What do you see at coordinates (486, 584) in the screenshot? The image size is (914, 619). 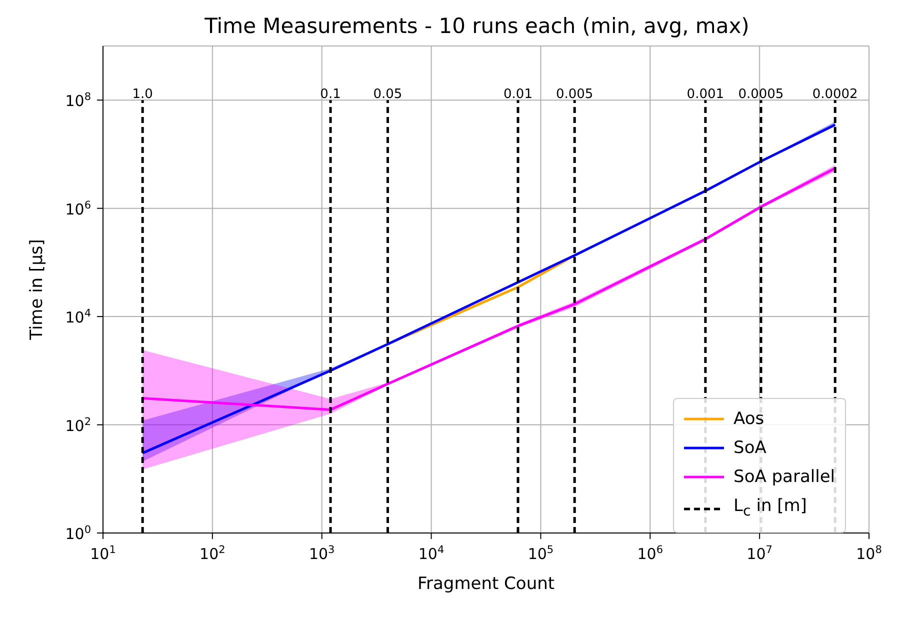 I see `x-axis-title: Fragment Count` at bounding box center [486, 584].